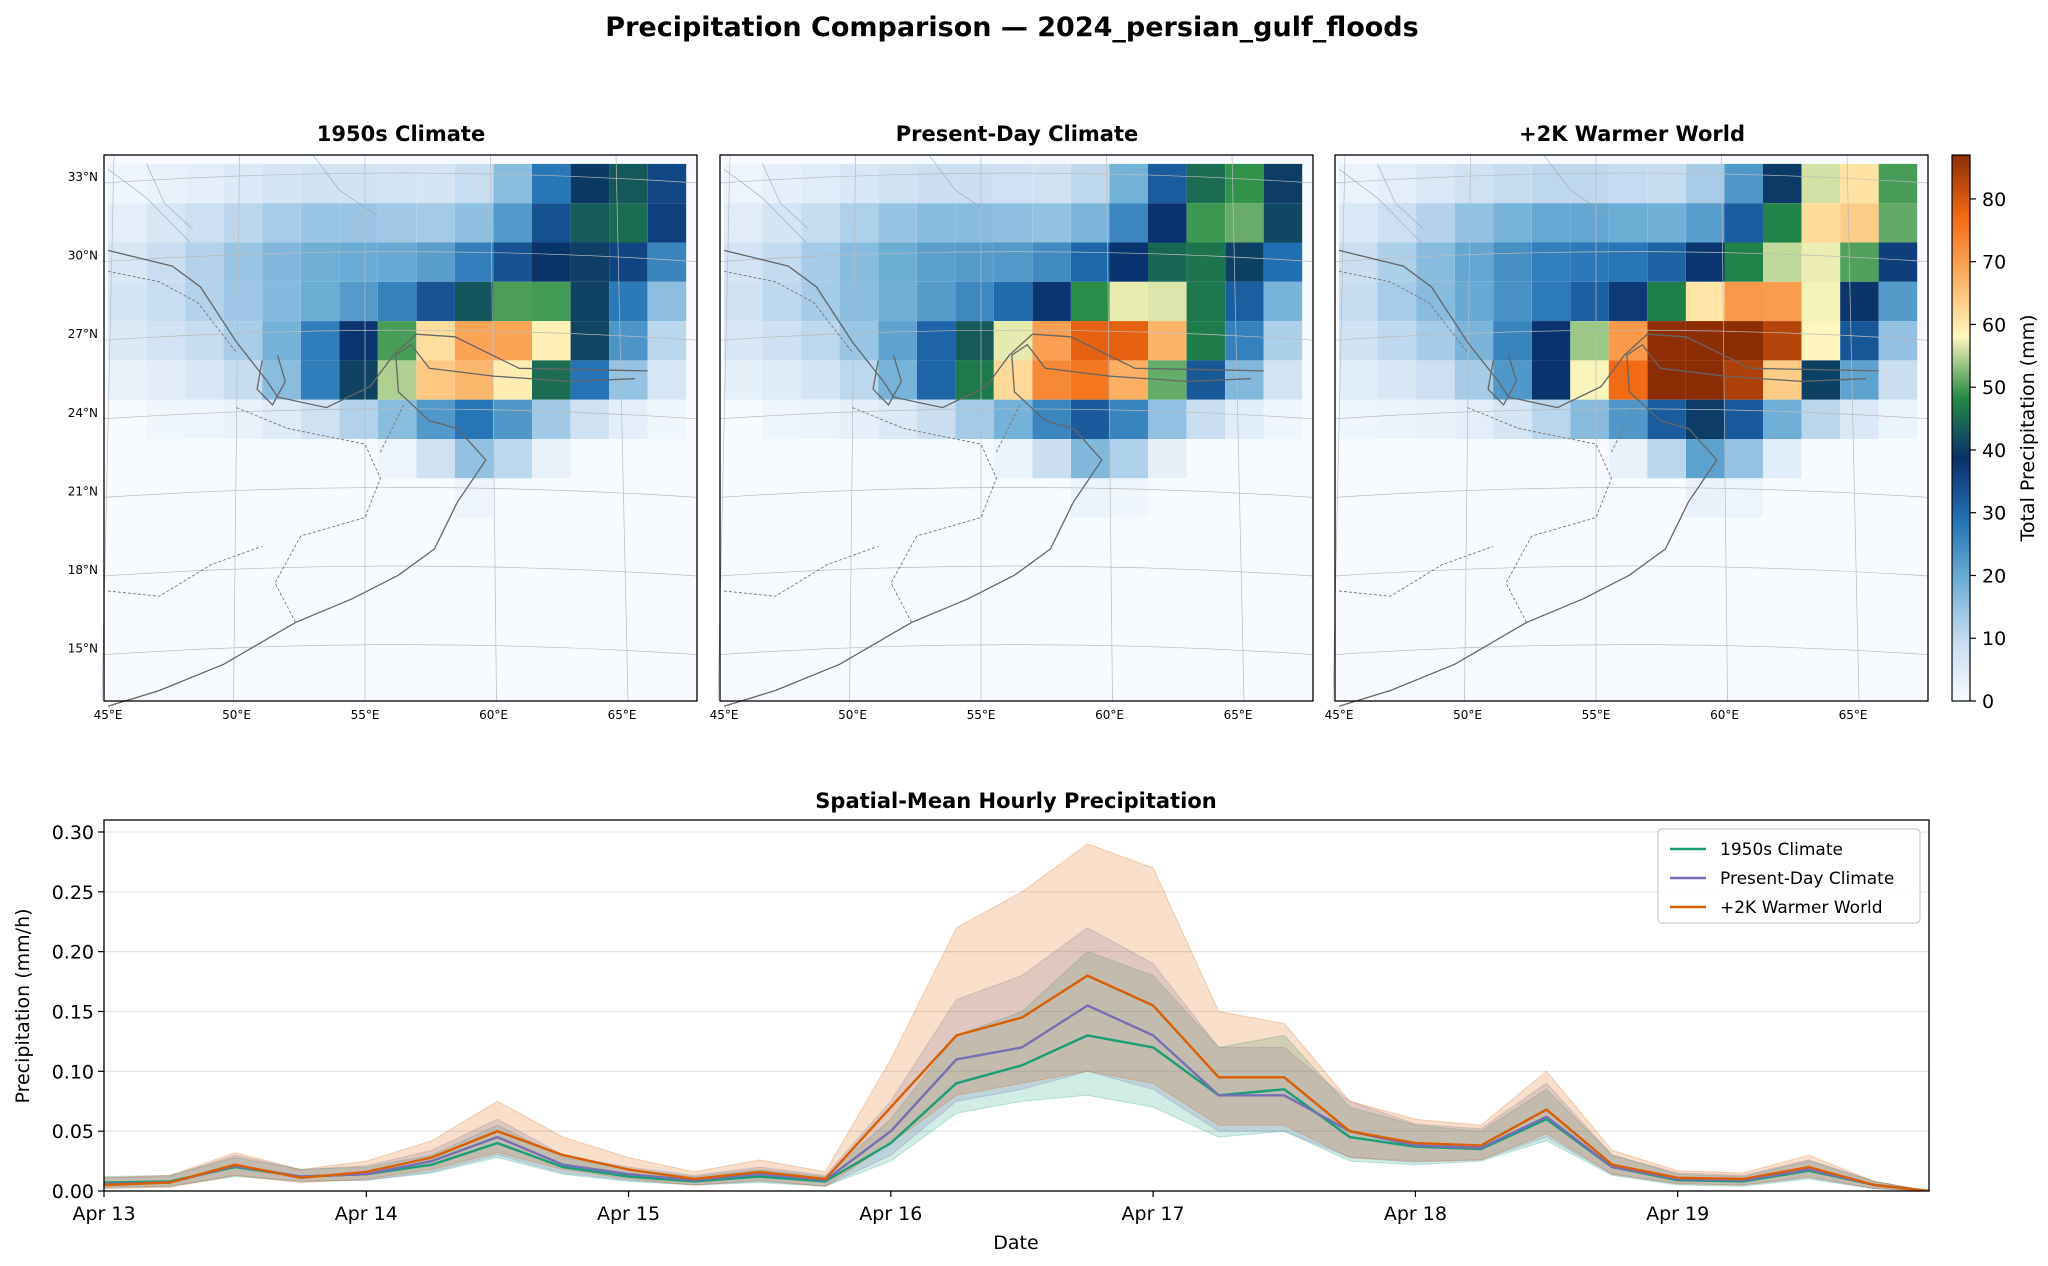 The width and height of the screenshot is (2048, 1266). Describe the element at coordinates (2028, 428) in the screenshot. I see `colorbar-label: Total Precipitation (mm)` at that location.